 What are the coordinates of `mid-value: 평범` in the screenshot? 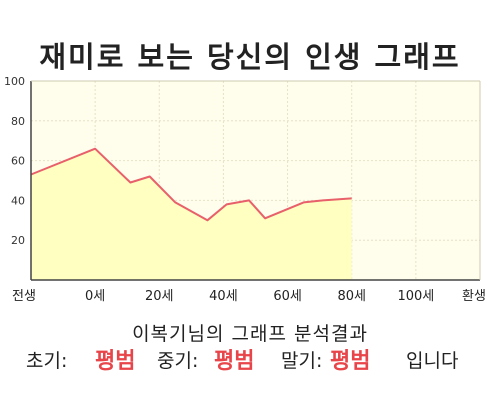 It's located at (234, 361).